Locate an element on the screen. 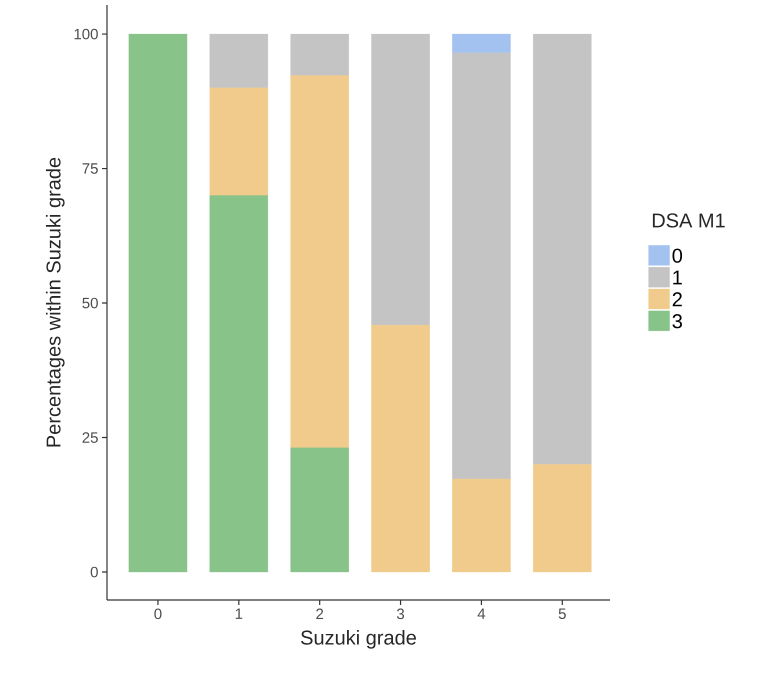  x-tick-label: 3 is located at coordinates (400, 614).